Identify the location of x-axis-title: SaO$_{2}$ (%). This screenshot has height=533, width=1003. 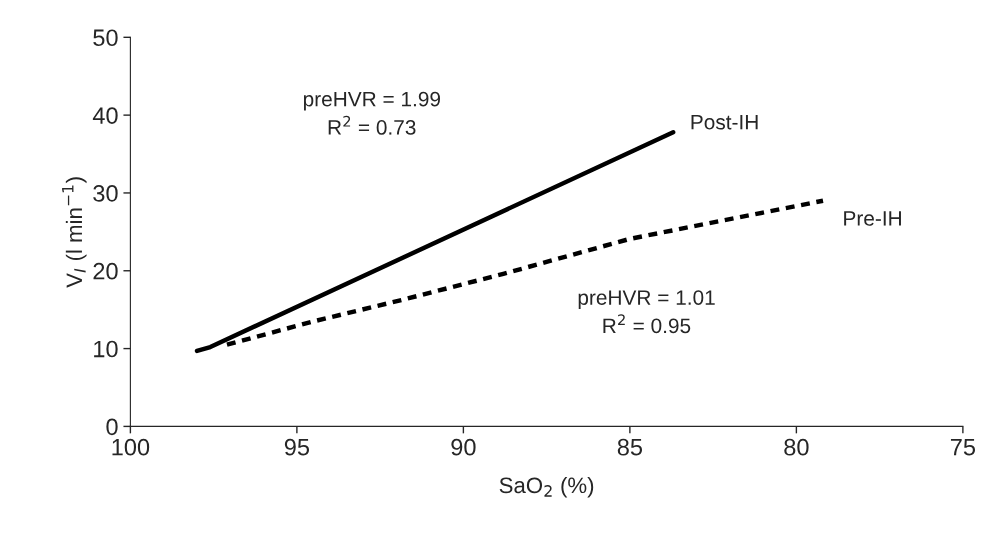
(546, 487).